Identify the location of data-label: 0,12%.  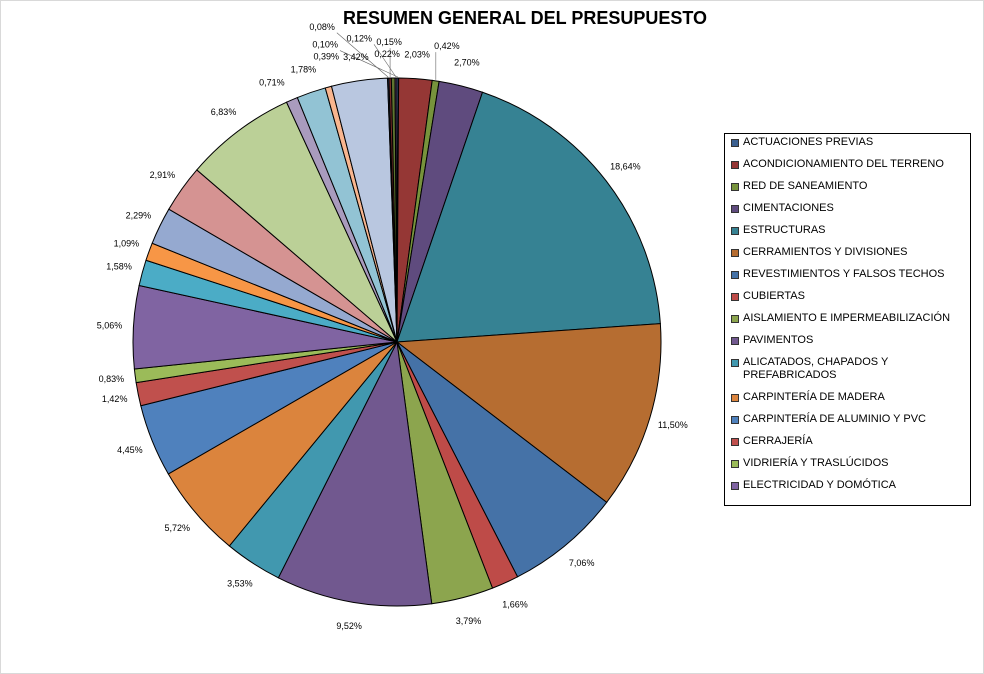
(359, 38).